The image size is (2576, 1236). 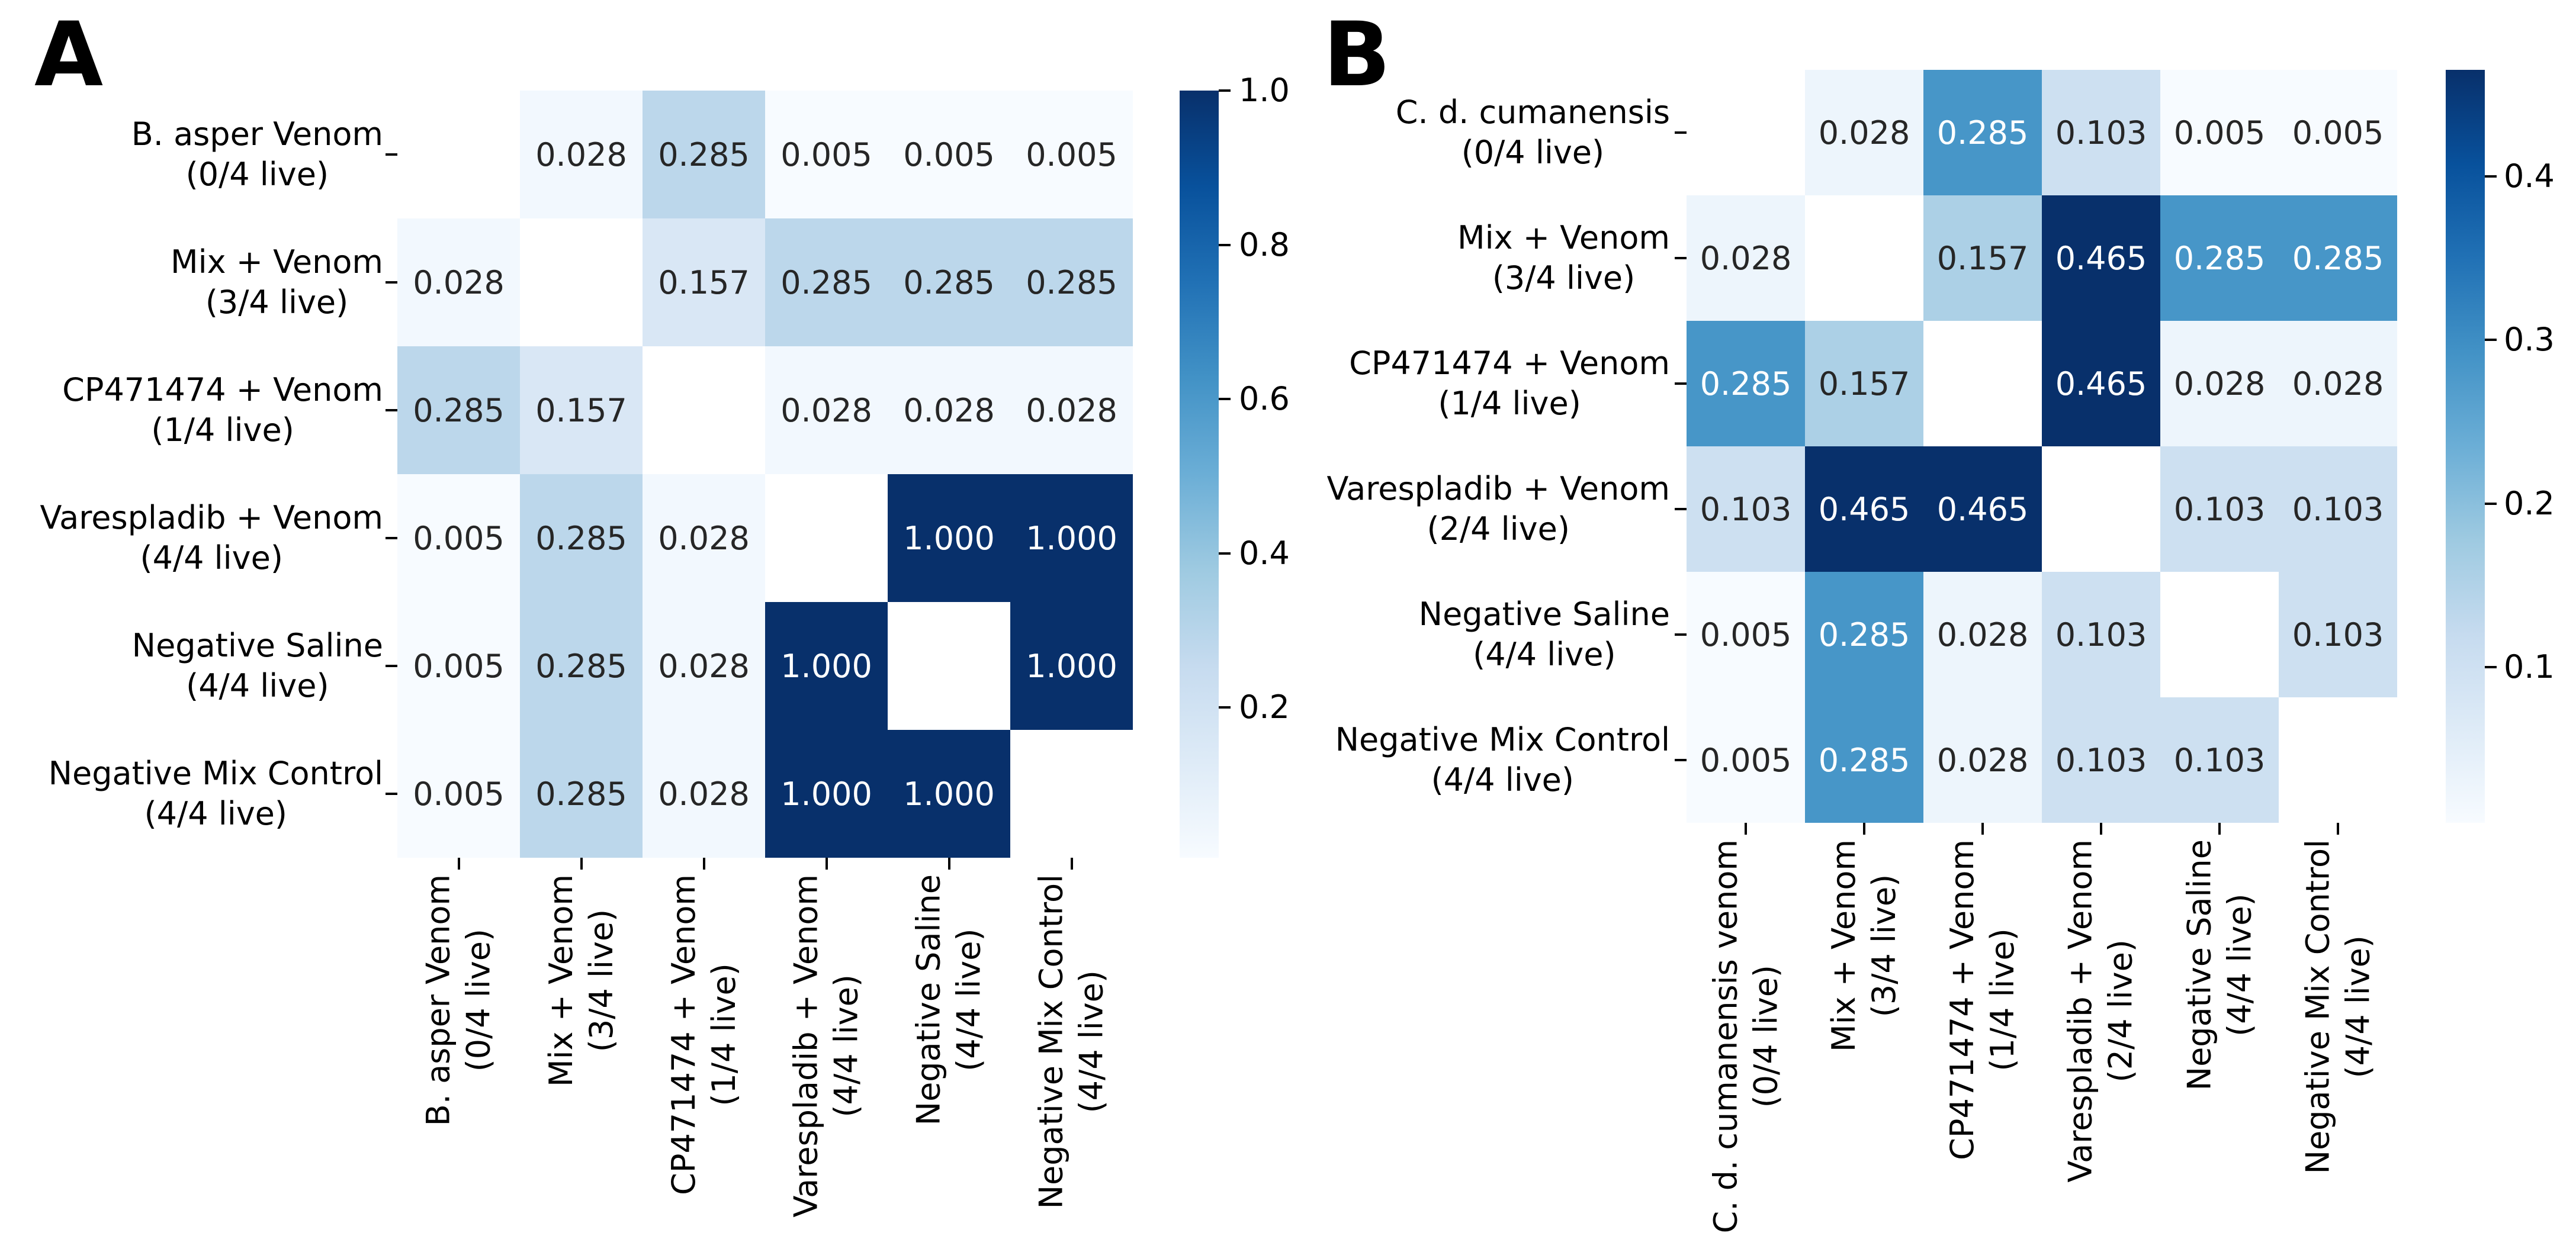 What do you see at coordinates (2465, 446) in the screenshot?
I see `colorbar-b` at bounding box center [2465, 446].